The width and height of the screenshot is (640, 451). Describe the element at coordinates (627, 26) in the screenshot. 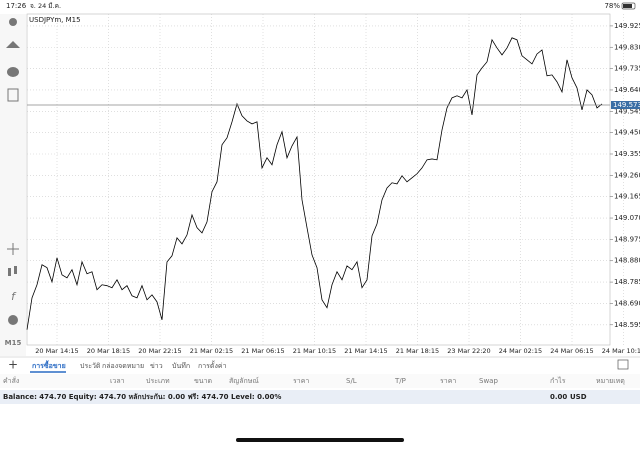

I see `y-tick-label: 149.925` at that location.